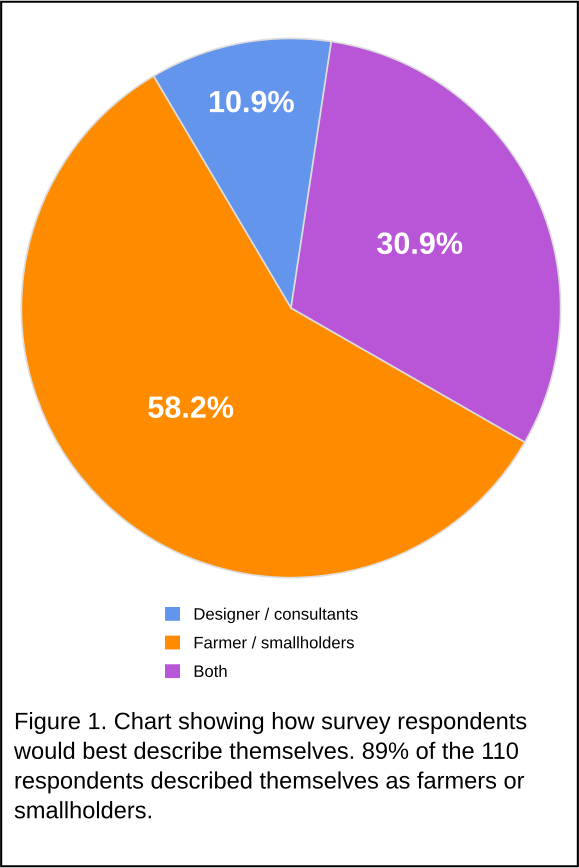  Describe the element at coordinates (419, 243) in the screenshot. I see `data-label: 30.9%` at that location.